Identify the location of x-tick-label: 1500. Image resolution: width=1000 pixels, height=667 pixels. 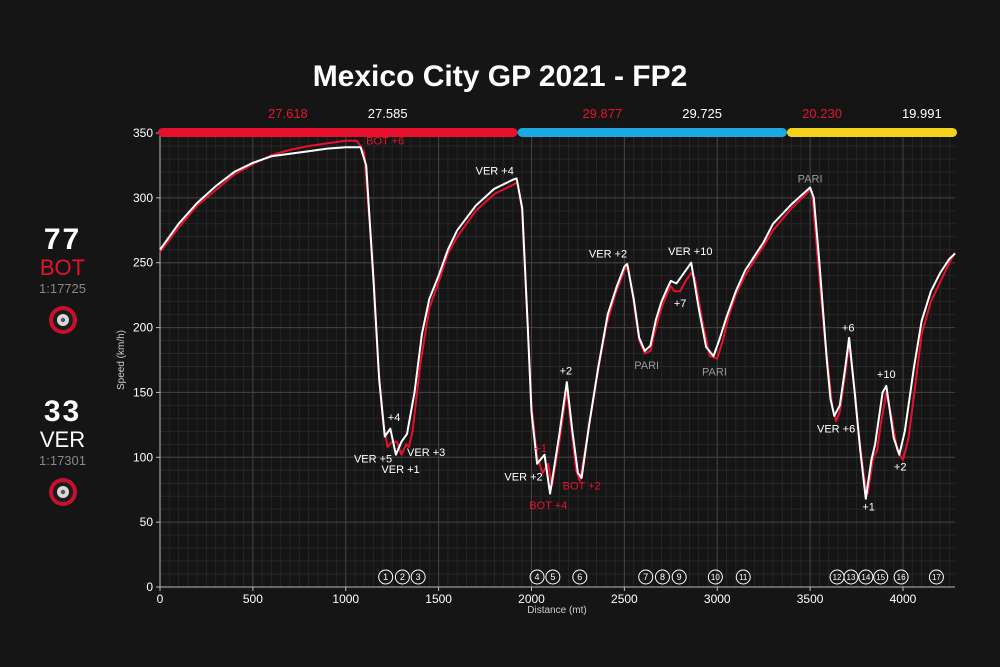
(438, 599).